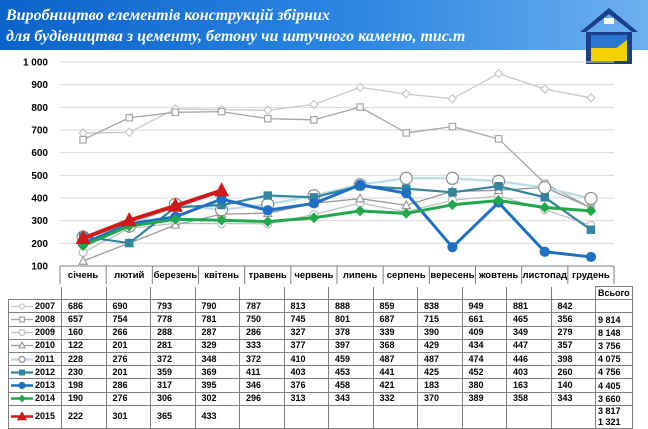 The image size is (648, 429). What do you see at coordinates (529, 332) in the screenshot?
I see `table-cell: 349` at bounding box center [529, 332].